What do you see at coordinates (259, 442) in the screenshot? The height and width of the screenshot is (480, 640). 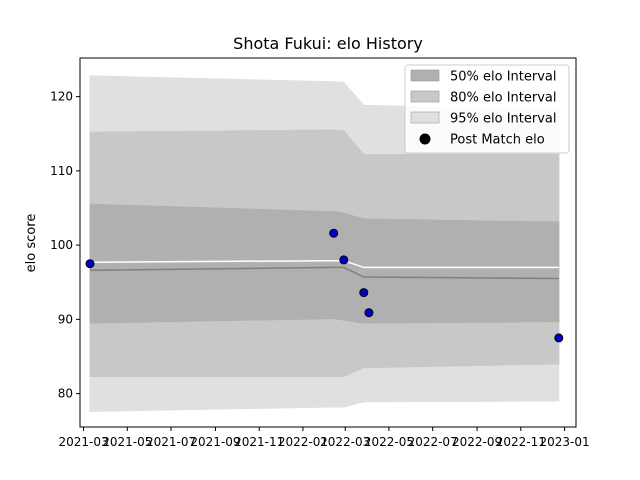 I see `x-tick-label-5: 2021-11` at bounding box center [259, 442].